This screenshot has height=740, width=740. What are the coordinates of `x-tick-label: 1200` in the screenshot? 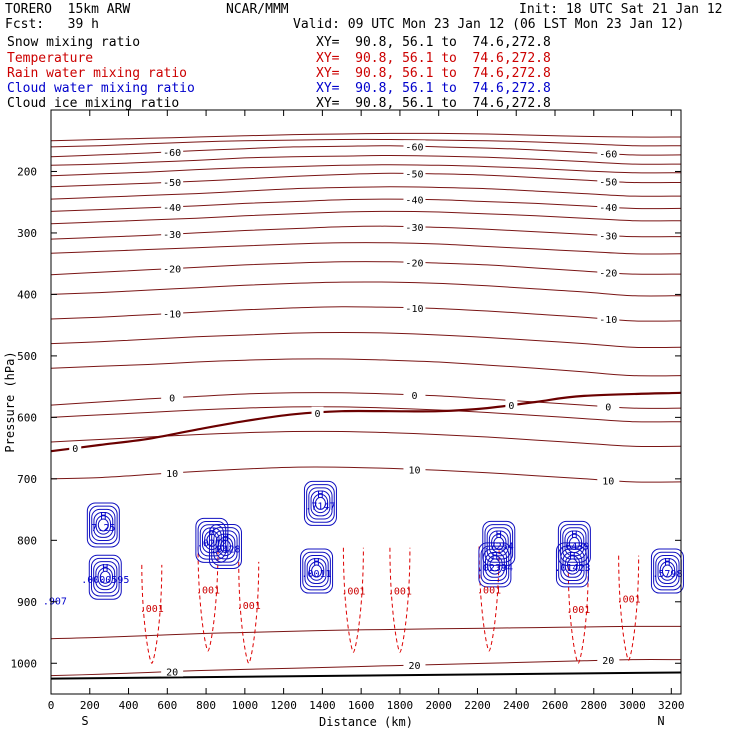 It's located at (283, 705).